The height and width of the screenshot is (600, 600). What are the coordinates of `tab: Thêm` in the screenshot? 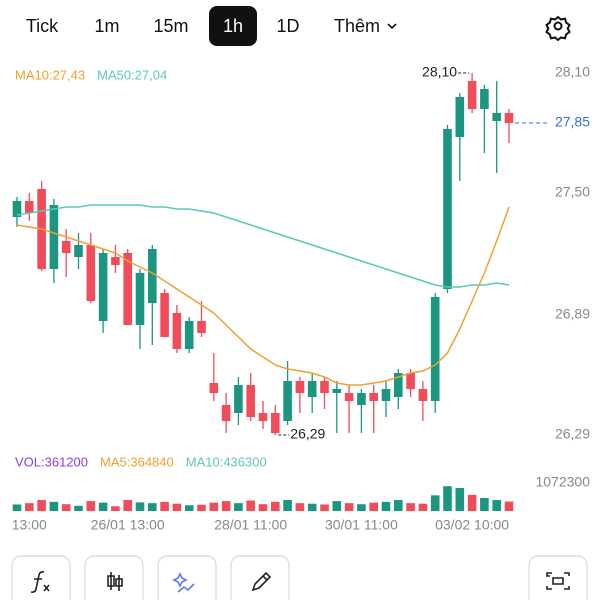 It's located at (357, 26).